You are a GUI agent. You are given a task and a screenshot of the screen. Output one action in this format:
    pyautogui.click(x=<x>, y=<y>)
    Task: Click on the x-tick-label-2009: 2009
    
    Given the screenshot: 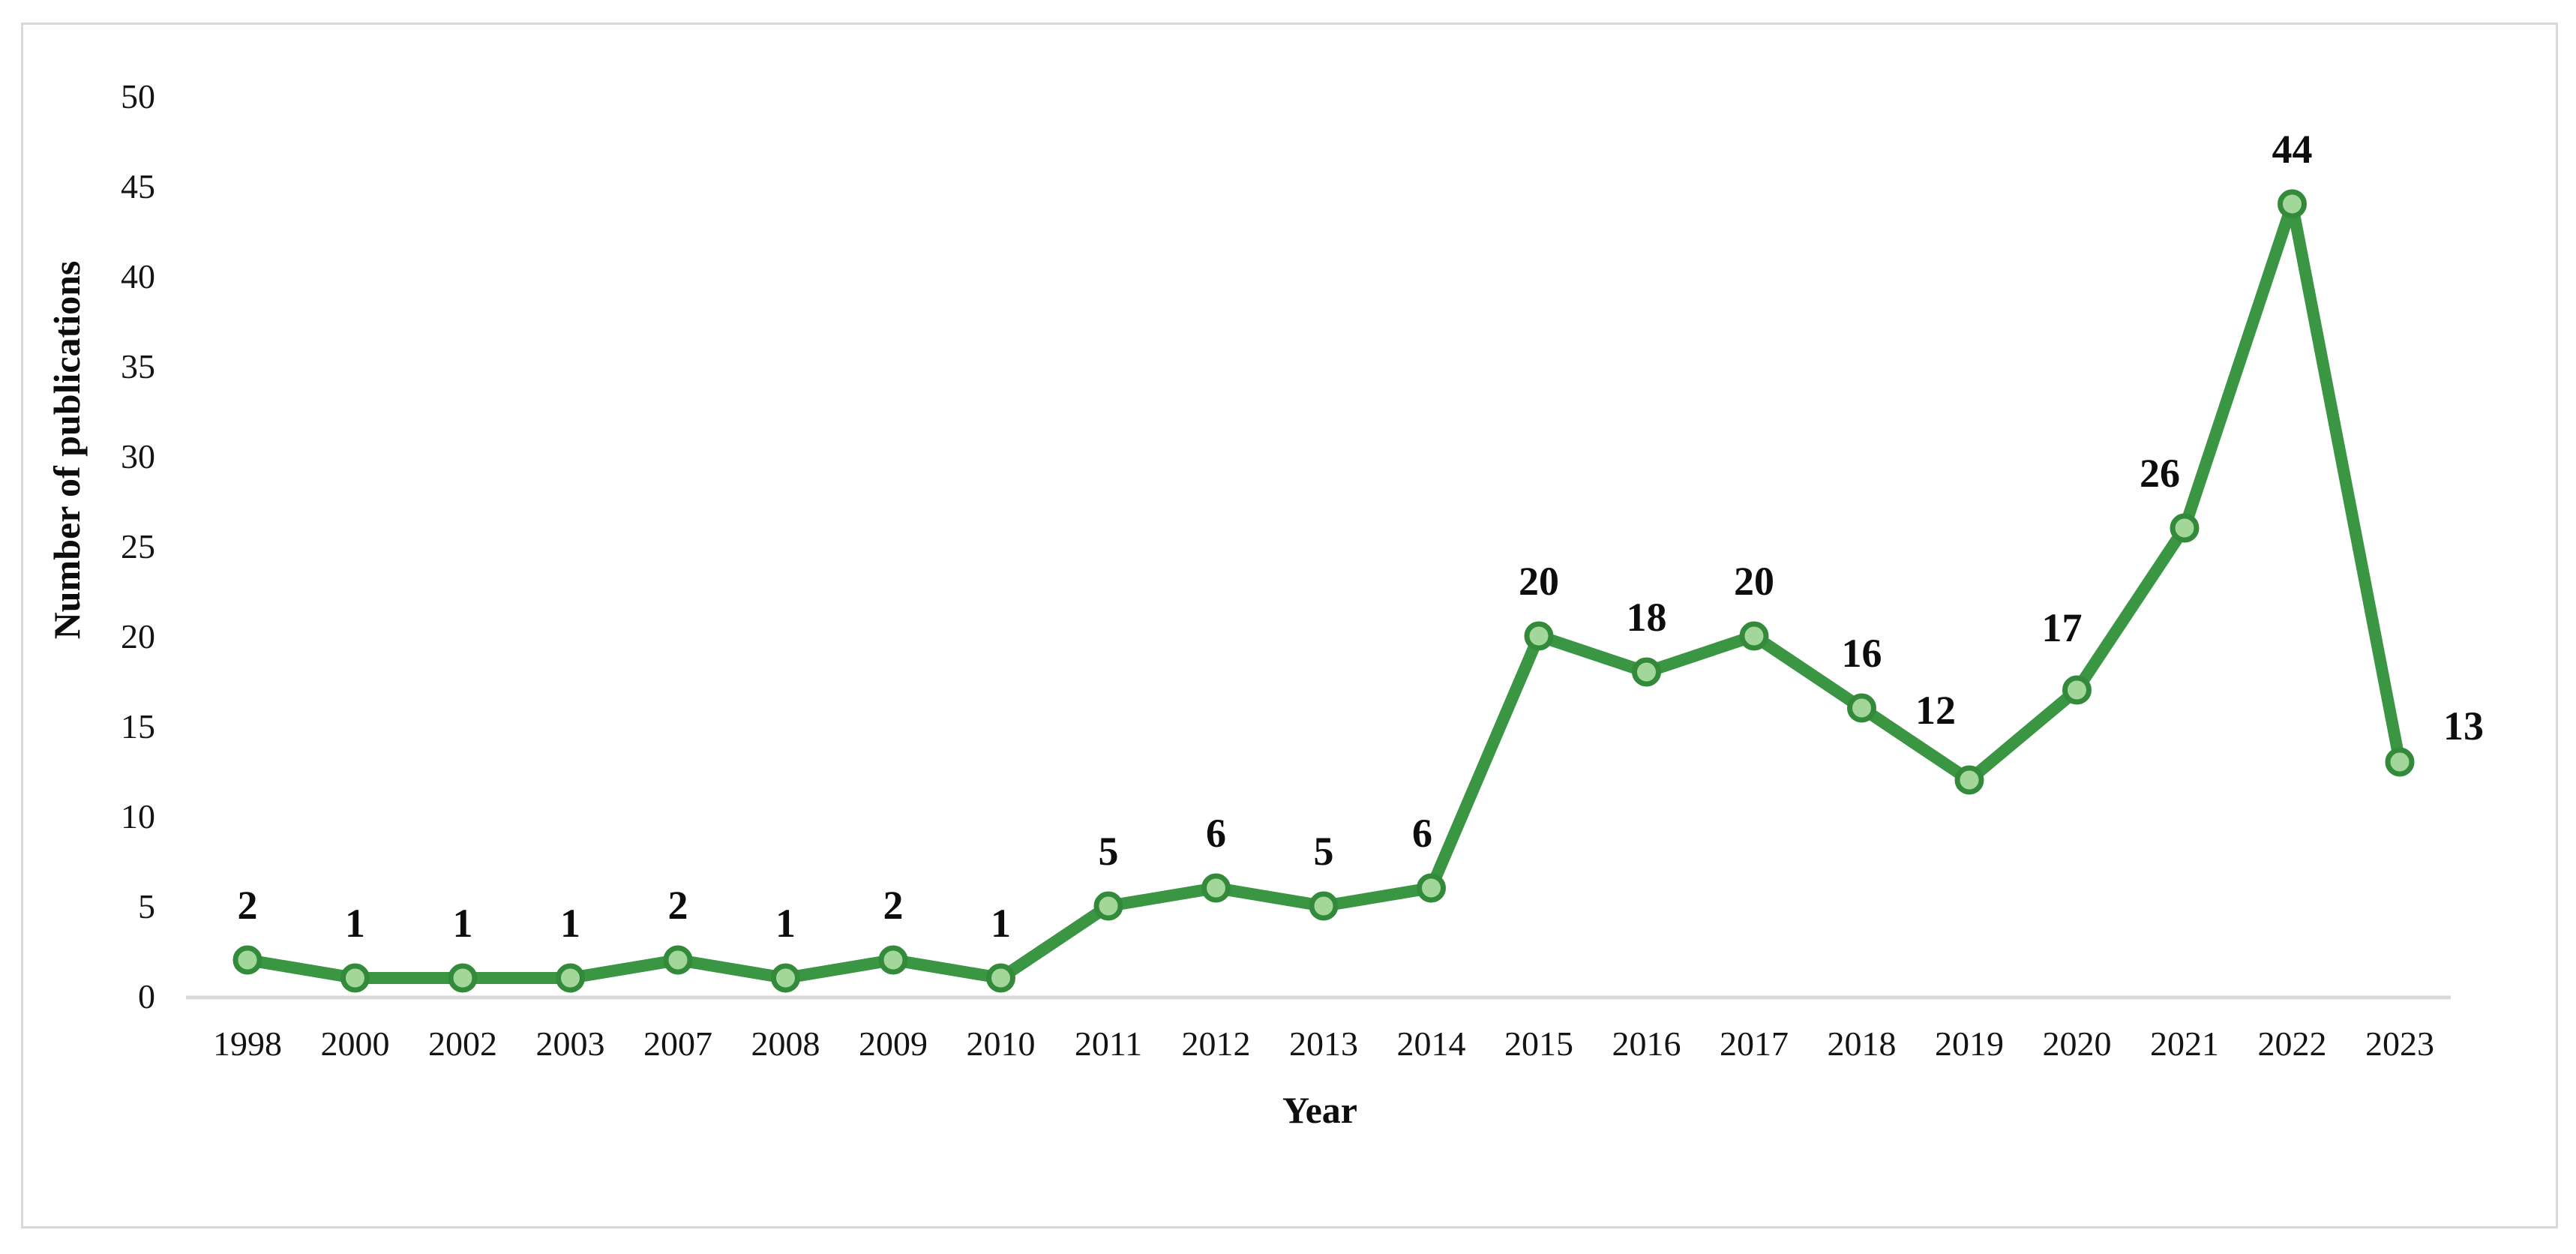 What is the action you would take?
    pyautogui.click(x=894, y=1043)
    